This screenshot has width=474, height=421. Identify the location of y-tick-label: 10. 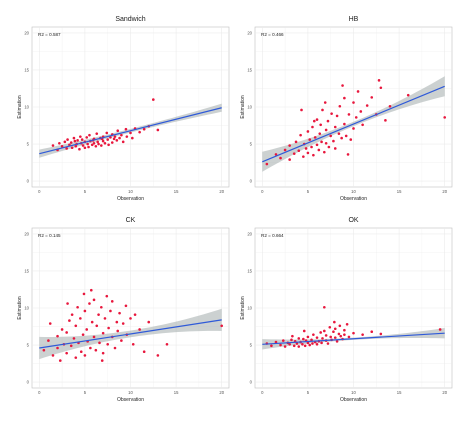
(249, 107).